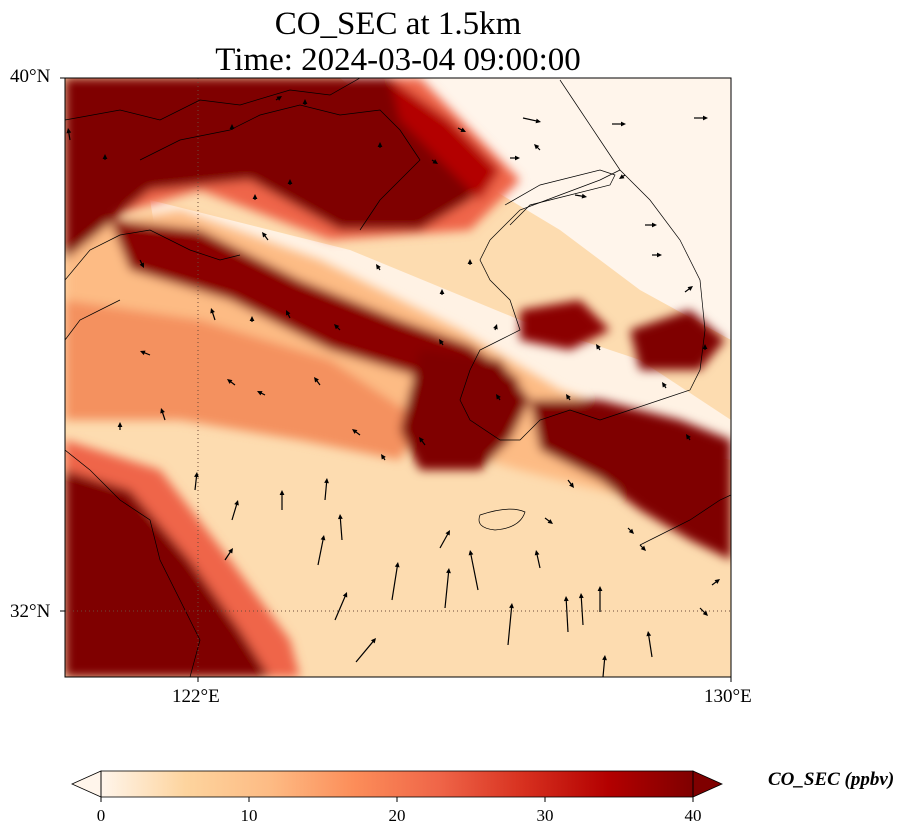 The image size is (916, 836). What do you see at coordinates (86, 784) in the screenshot?
I see `colorbar-extend-min` at bounding box center [86, 784].